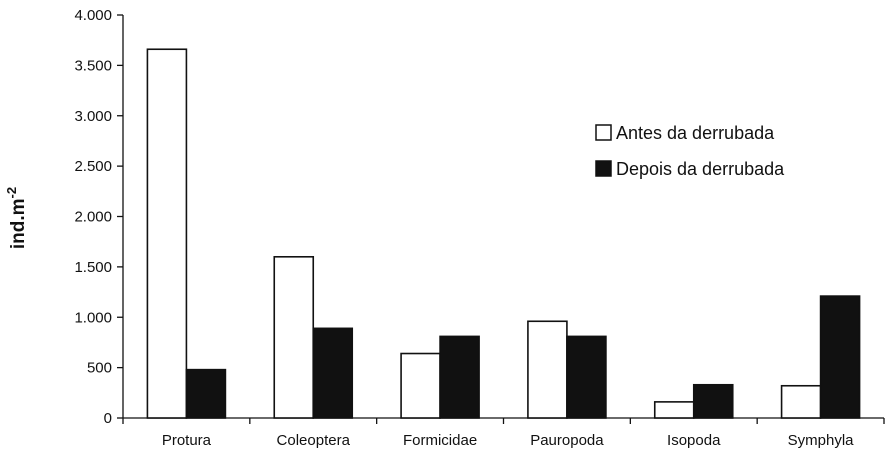  Describe the element at coordinates (821, 440) in the screenshot. I see `x-category-label: Symphyla` at that location.